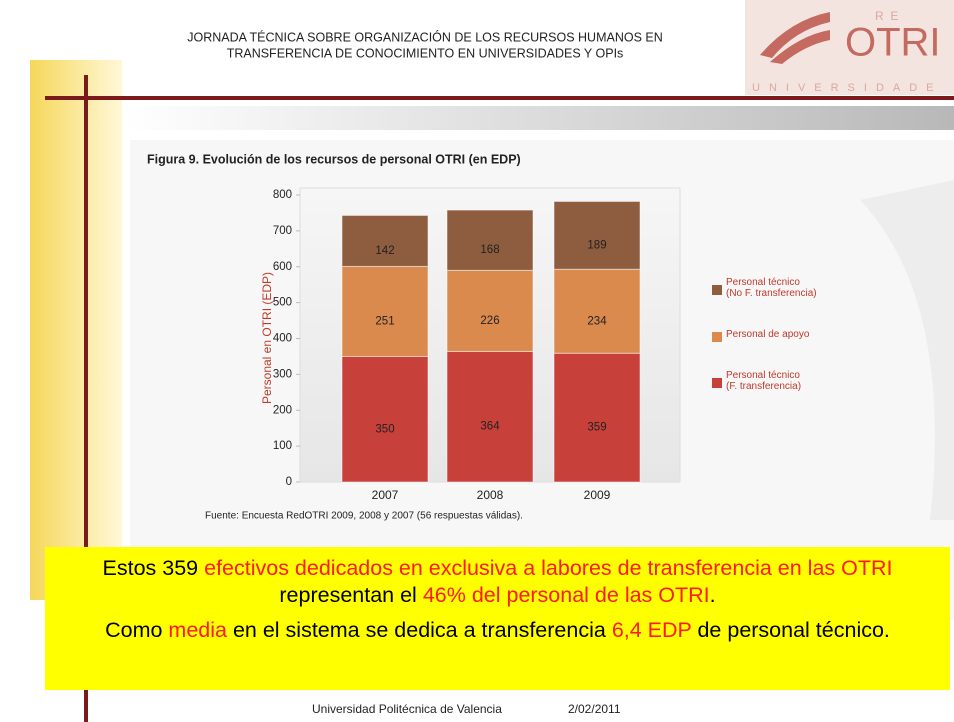 The width and height of the screenshot is (954, 722). What do you see at coordinates (489, 321) in the screenshot?
I see `data-label: 226` at bounding box center [489, 321].